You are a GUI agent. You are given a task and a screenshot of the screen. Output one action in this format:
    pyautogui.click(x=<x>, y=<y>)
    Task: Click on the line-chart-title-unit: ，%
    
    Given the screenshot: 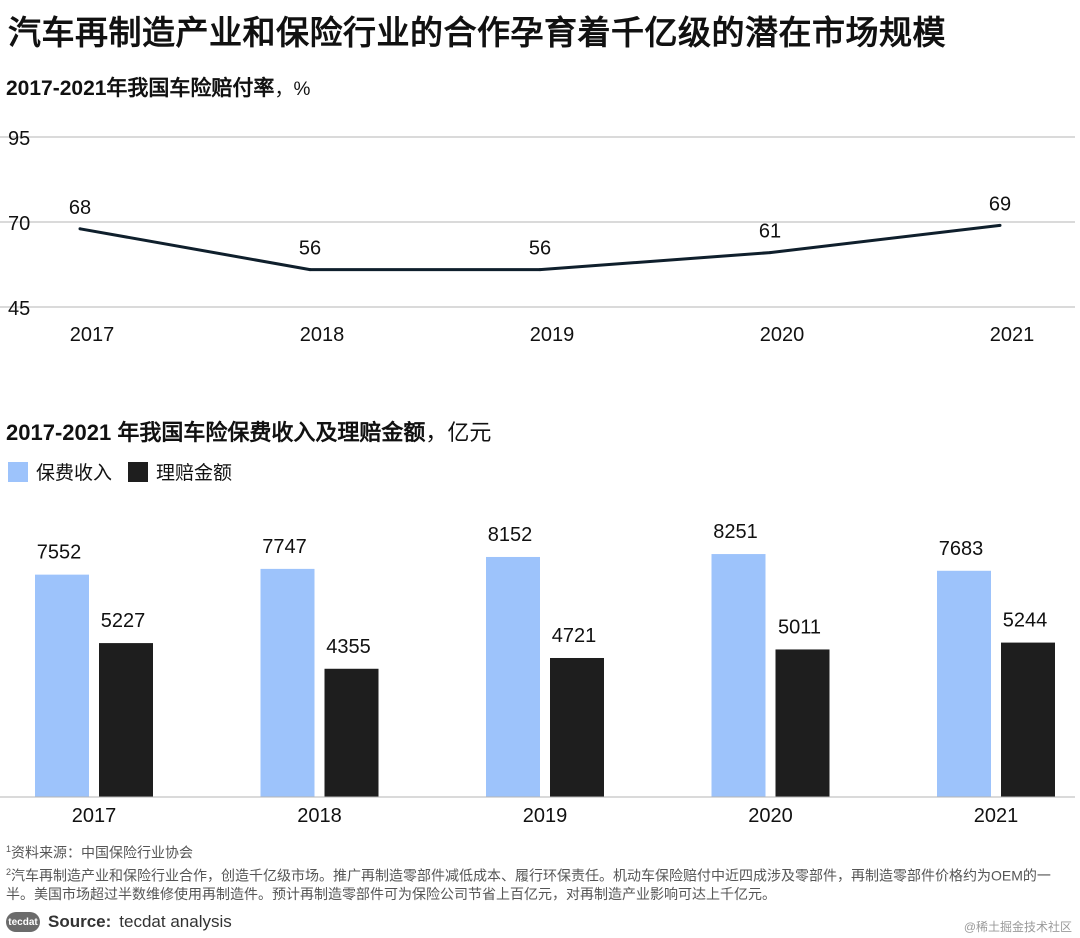 What is the action you would take?
    pyautogui.click(x=292, y=89)
    